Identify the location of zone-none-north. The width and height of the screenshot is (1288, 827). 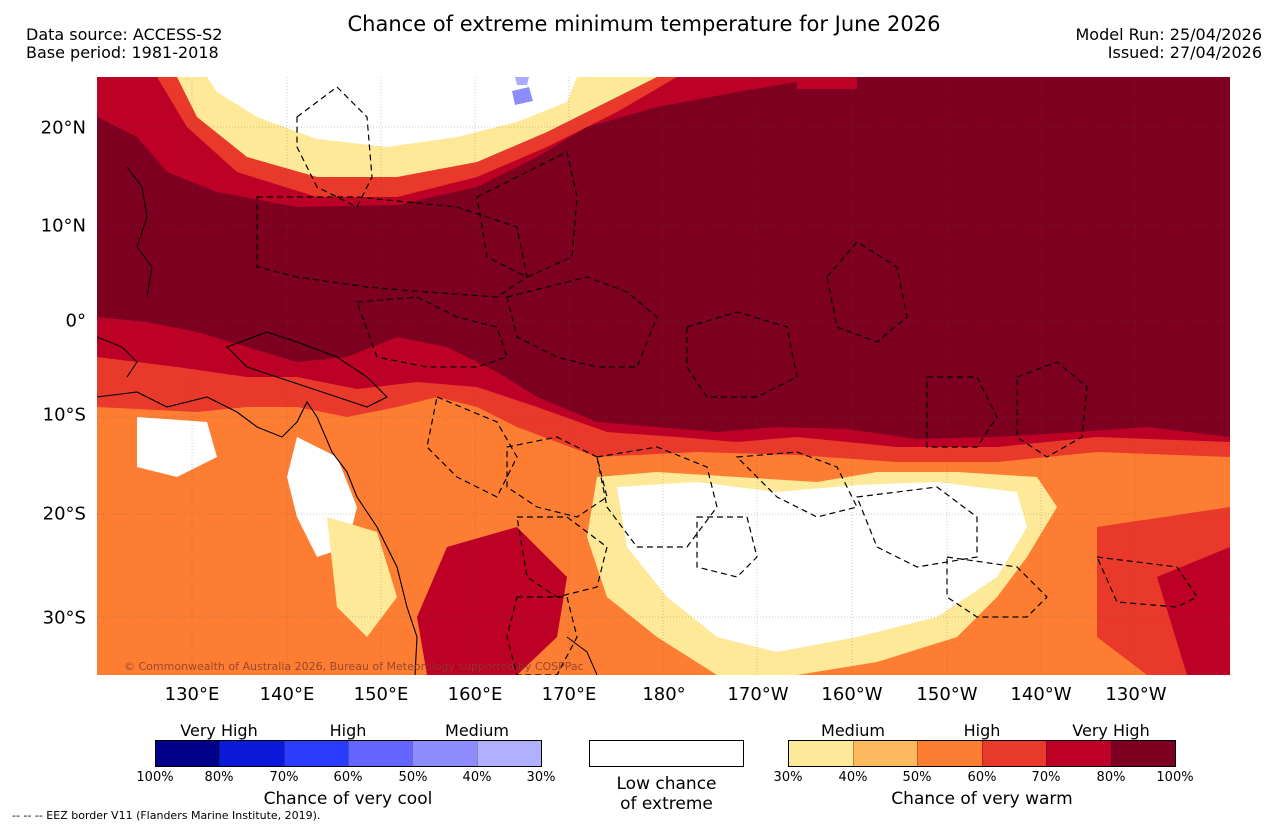
(392, 112).